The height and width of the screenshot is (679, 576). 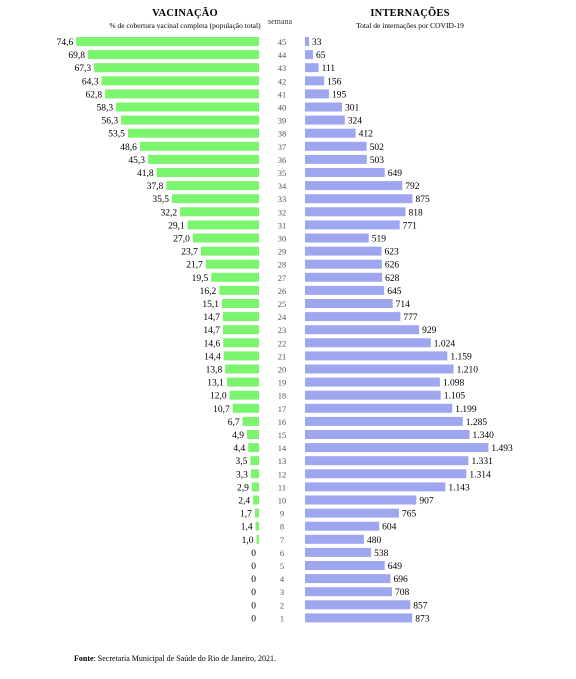 What do you see at coordinates (334, 82) in the screenshot?
I see `hospitalization-value-label: 156` at bounding box center [334, 82].